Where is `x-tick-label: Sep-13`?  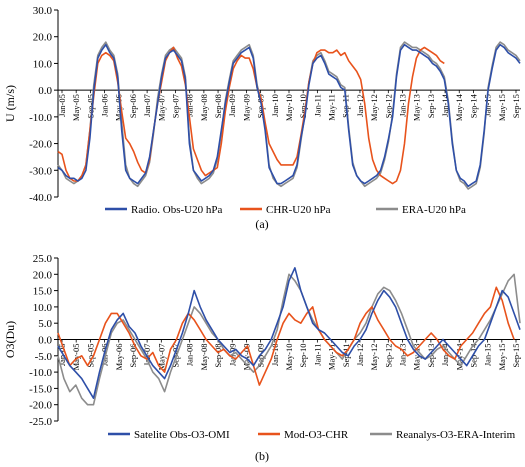
x-tick-label: Sep-13 is located at coordinates (431, 106).